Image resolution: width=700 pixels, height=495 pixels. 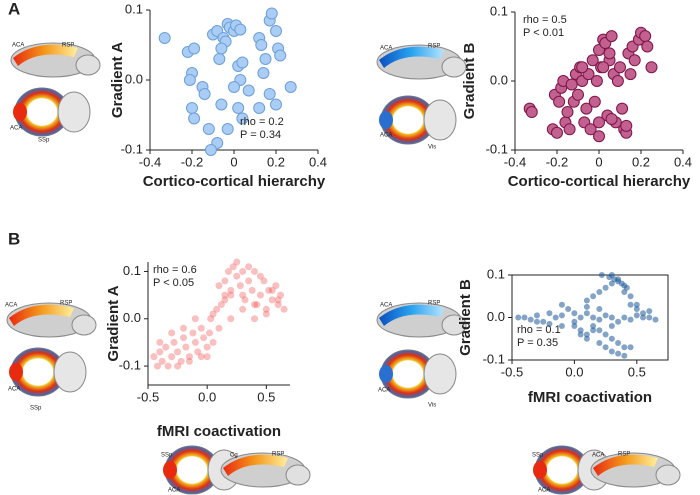 I want to click on x-tick-label: 0.5, so click(x=637, y=371).